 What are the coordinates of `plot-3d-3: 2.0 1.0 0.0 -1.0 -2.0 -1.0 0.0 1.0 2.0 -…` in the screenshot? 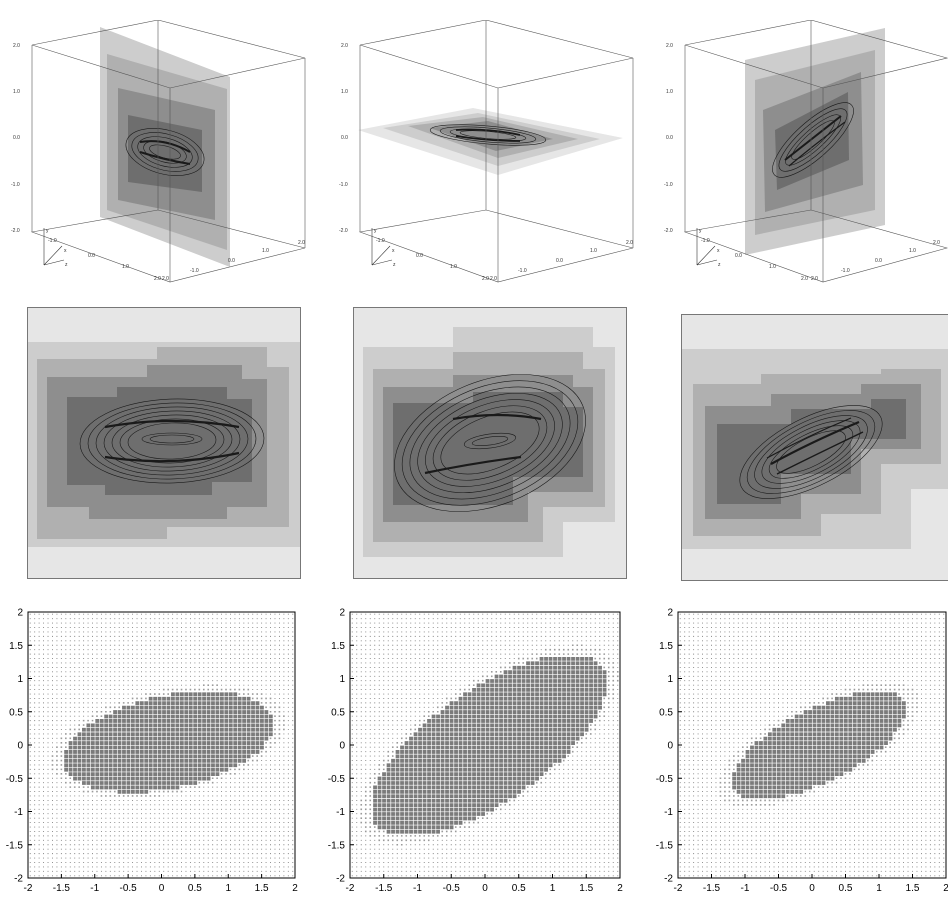 It's located at (805, 155).